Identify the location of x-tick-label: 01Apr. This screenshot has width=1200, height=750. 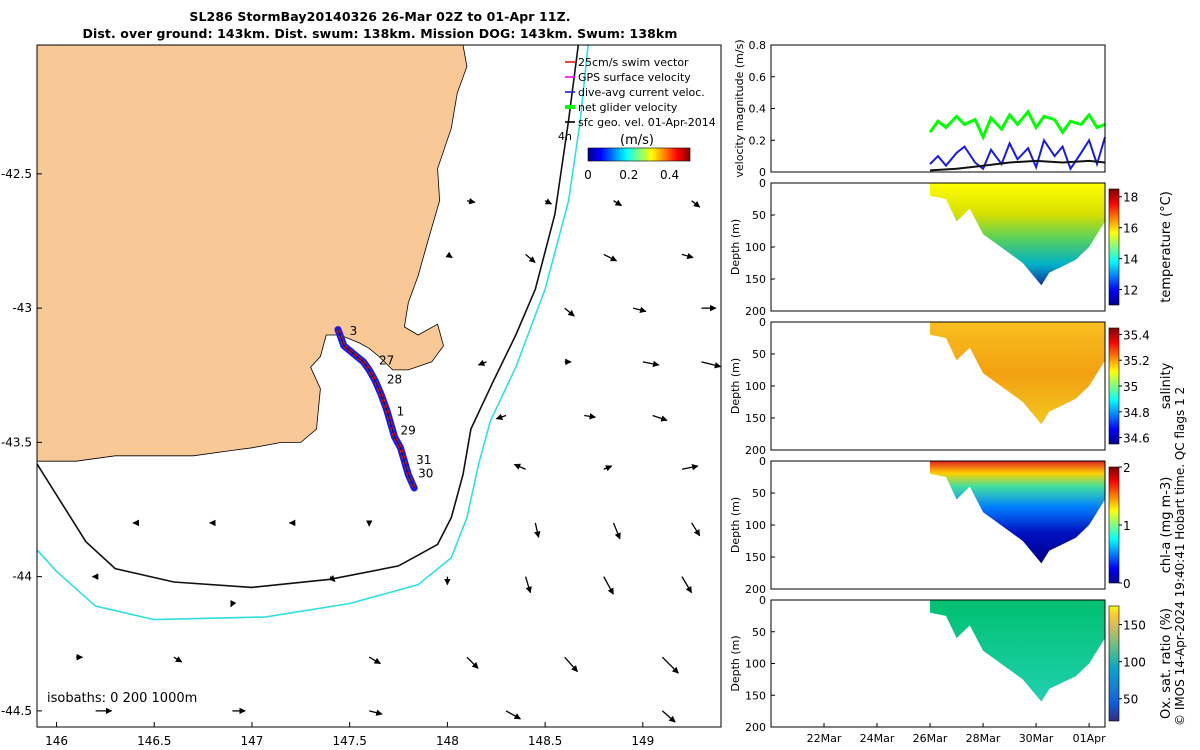
(1090, 738).